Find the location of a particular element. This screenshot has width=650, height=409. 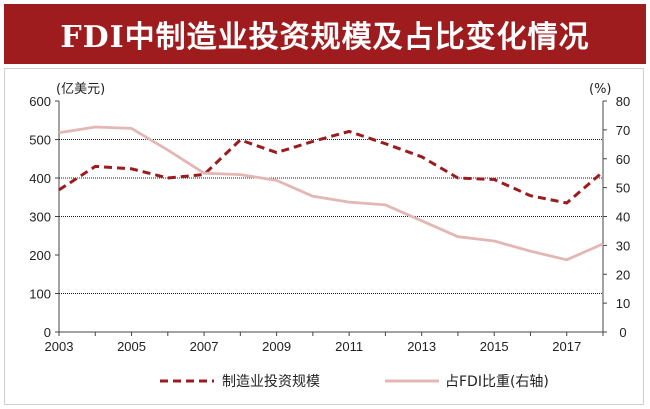

x-tick-label-2009: 2009 is located at coordinates (276, 346).